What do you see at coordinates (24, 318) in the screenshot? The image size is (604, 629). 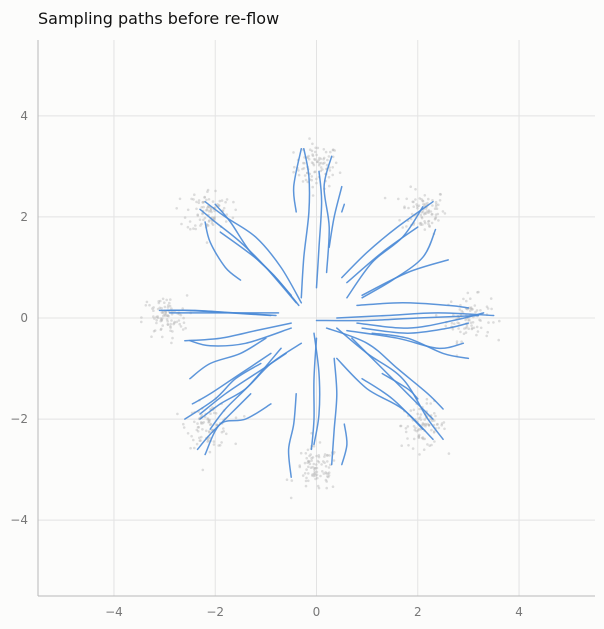 I see `y-tick-label: 0` at bounding box center [24, 318].